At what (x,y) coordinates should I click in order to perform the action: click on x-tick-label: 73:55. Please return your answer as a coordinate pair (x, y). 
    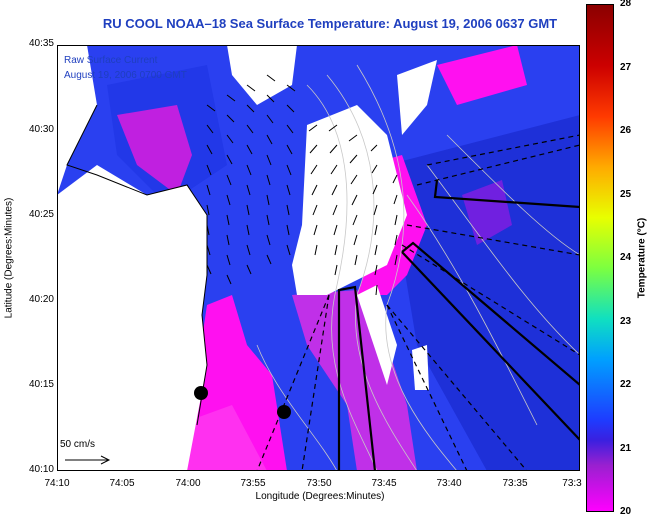
    Looking at the image, I should click on (253, 483).